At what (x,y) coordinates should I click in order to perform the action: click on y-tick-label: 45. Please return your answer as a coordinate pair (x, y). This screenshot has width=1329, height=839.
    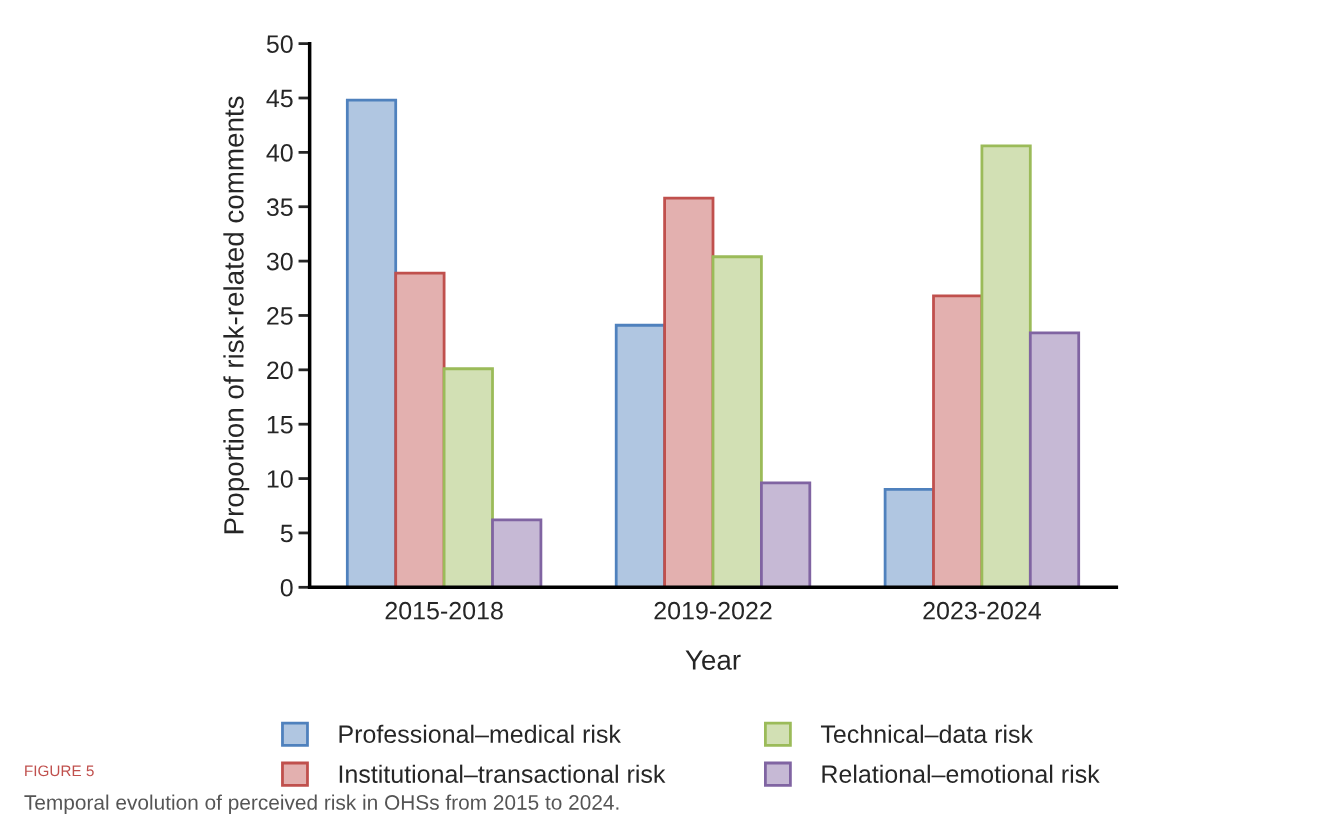
    Looking at the image, I should click on (279, 98).